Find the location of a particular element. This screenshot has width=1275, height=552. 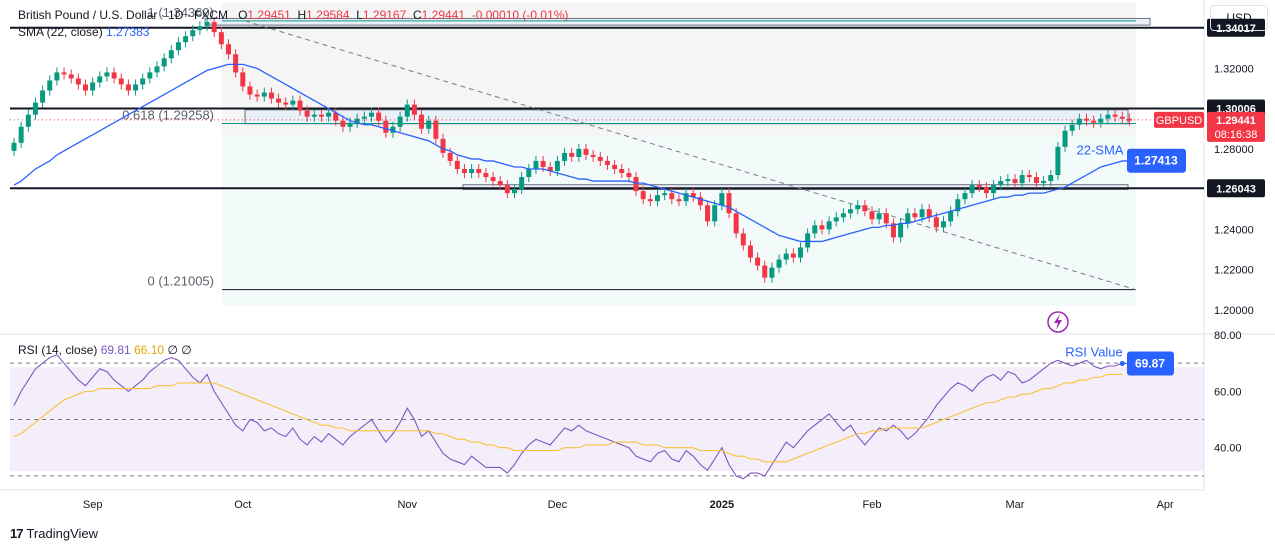

symbol-tag is located at coordinates (1179, 119).